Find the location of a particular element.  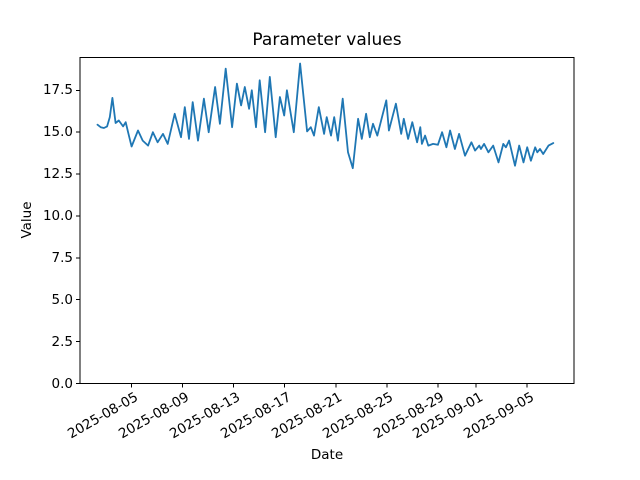

y-tick-label: 15.0 is located at coordinates (57, 132).